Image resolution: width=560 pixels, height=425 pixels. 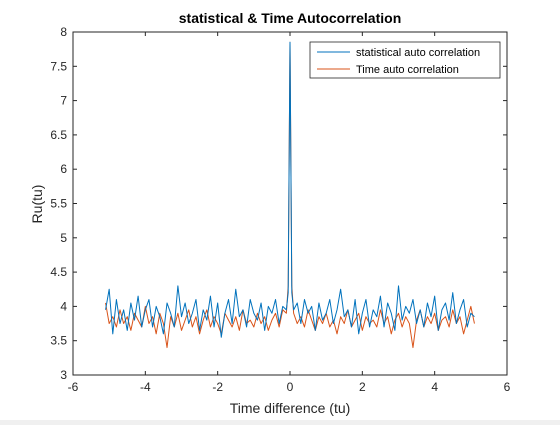 What do you see at coordinates (217, 387) in the screenshot?
I see `x-tick-label: -2` at bounding box center [217, 387].